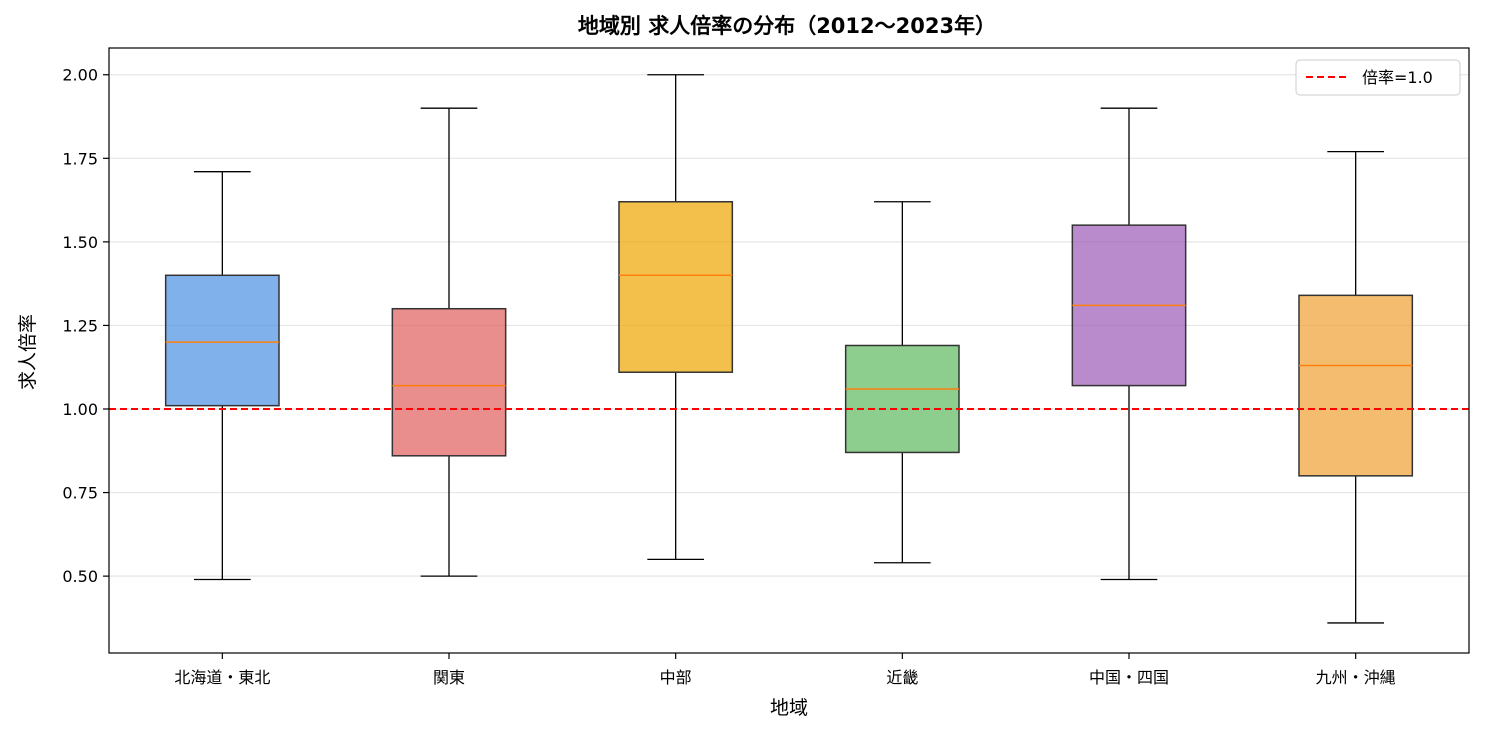 The width and height of the screenshot is (1485, 735). I want to click on legend: 倍率=1.0, so click(1378, 77).